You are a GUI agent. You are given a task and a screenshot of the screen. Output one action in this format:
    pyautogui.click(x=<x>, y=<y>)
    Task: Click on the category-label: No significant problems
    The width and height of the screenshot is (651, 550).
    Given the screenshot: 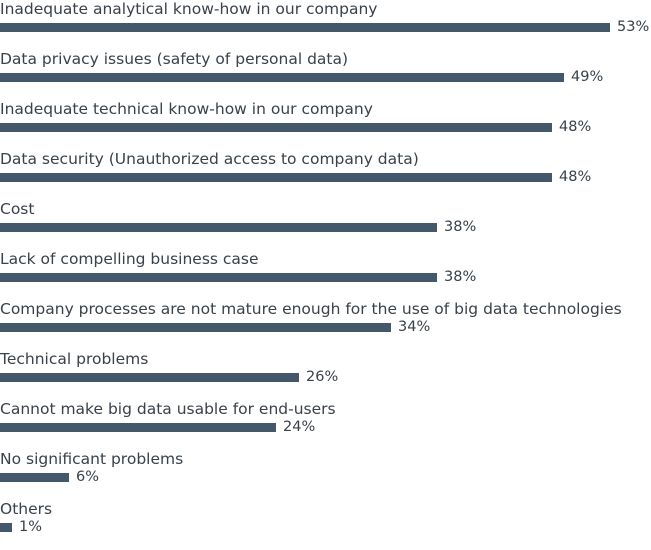 What is the action you would take?
    pyautogui.click(x=92, y=459)
    